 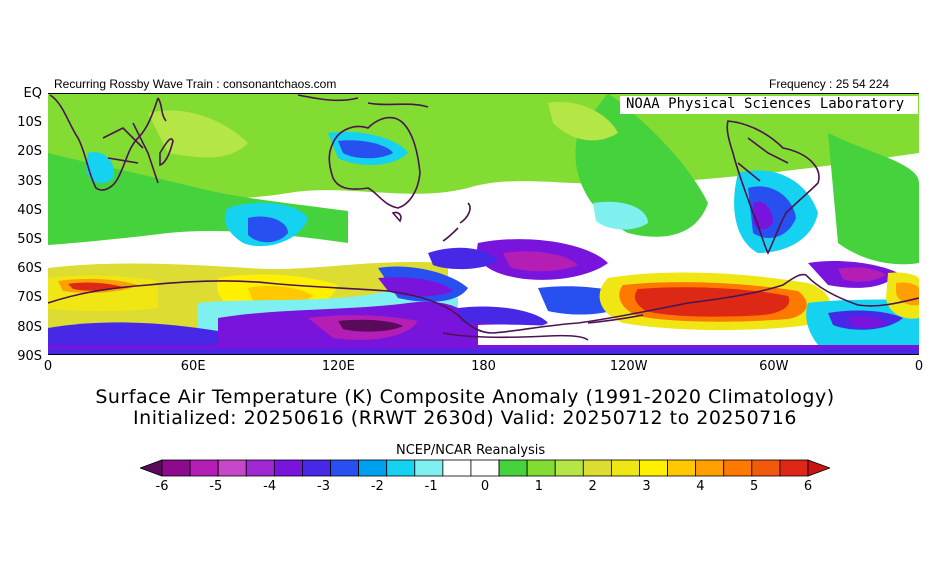 What do you see at coordinates (29, 356) in the screenshot?
I see `lat-label: 90S` at bounding box center [29, 356].